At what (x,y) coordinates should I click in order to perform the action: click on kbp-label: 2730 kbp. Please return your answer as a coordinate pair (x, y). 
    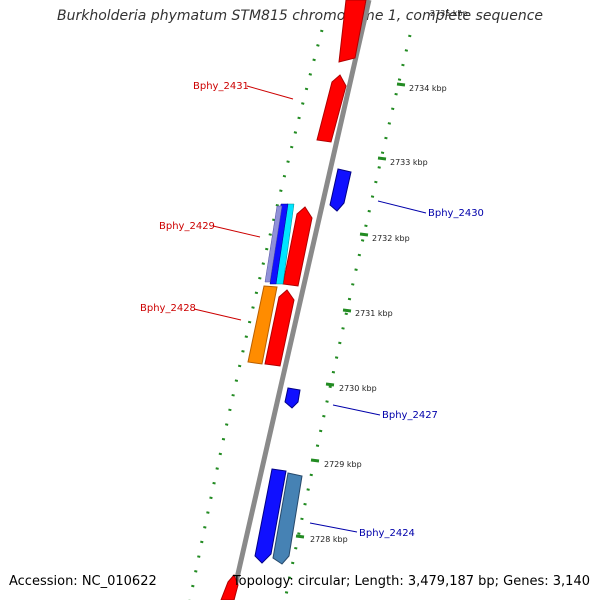
    Looking at the image, I should click on (358, 388).